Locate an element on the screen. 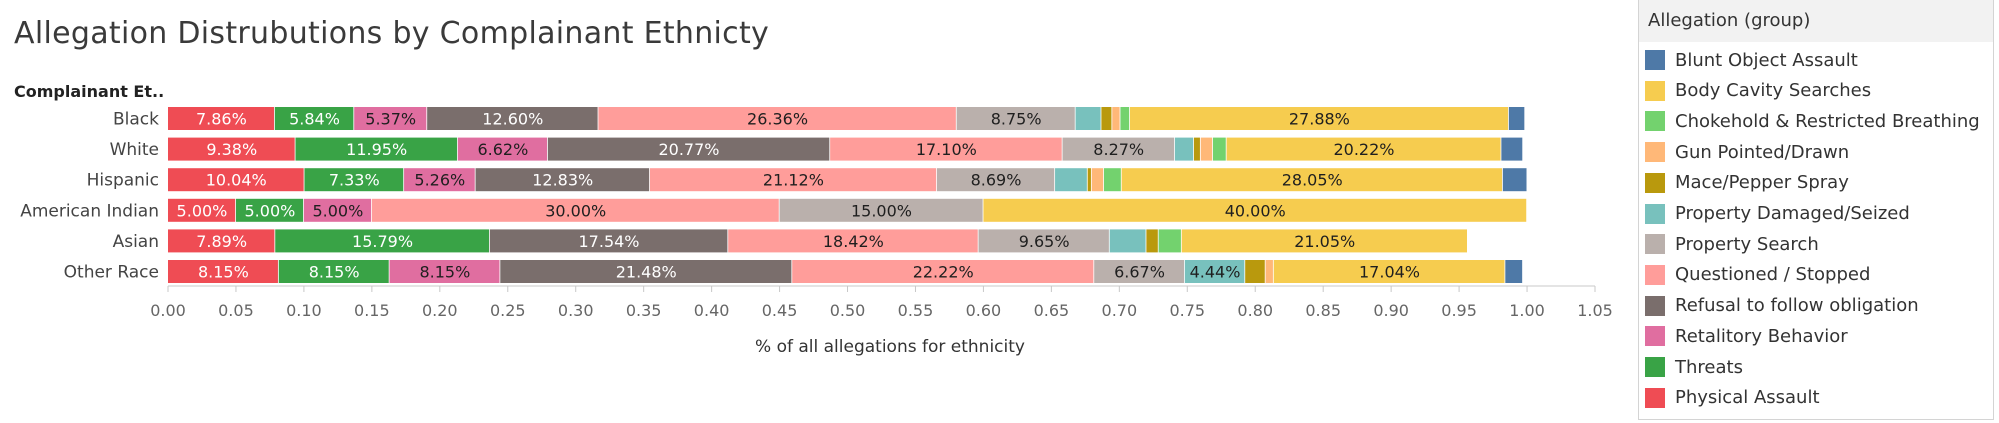 This screenshot has width=1999, height=423. legend-title: Allegation (group) is located at coordinates (1816, 21).